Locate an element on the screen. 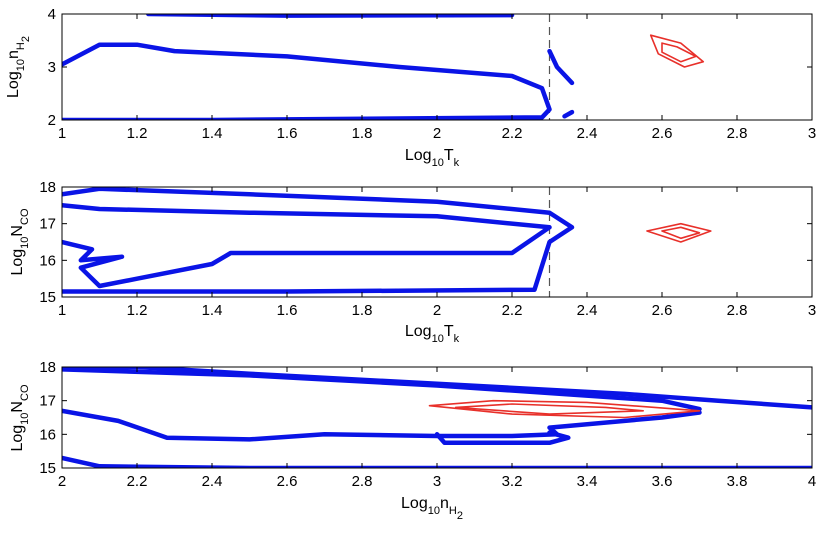 The height and width of the screenshot is (545, 830). x-tick-label: 3.4 is located at coordinates (587, 481).